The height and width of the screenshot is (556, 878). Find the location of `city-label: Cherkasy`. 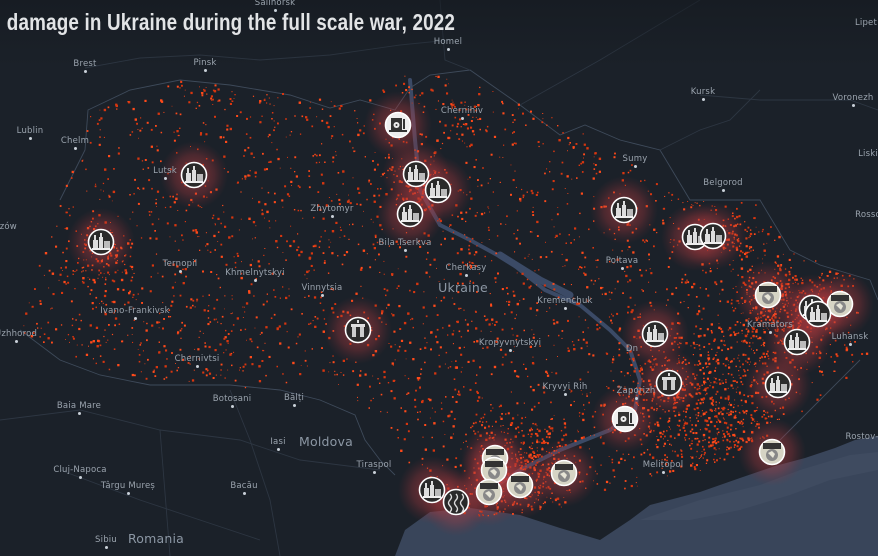

city-label: Cherkasy is located at coordinates (466, 268).